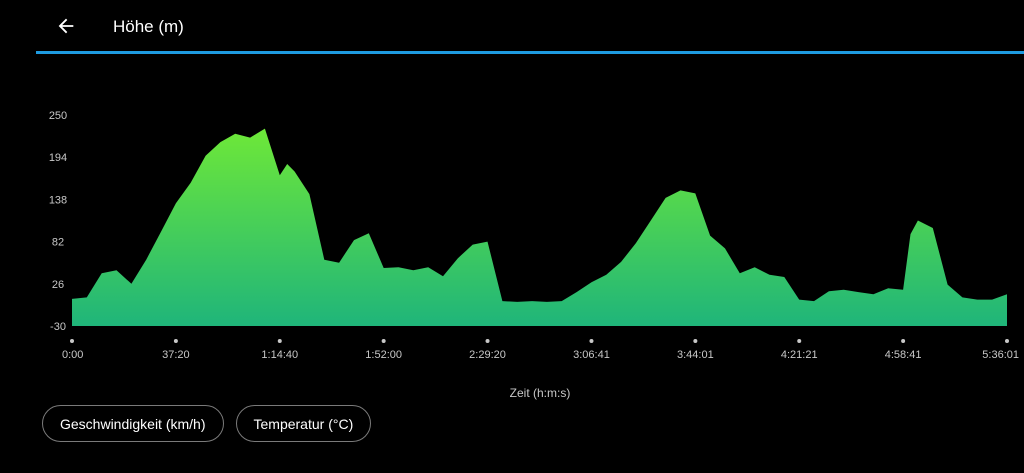  What do you see at coordinates (540, 393) in the screenshot?
I see `x-axis-label: Zeit (h:m:s)` at bounding box center [540, 393].